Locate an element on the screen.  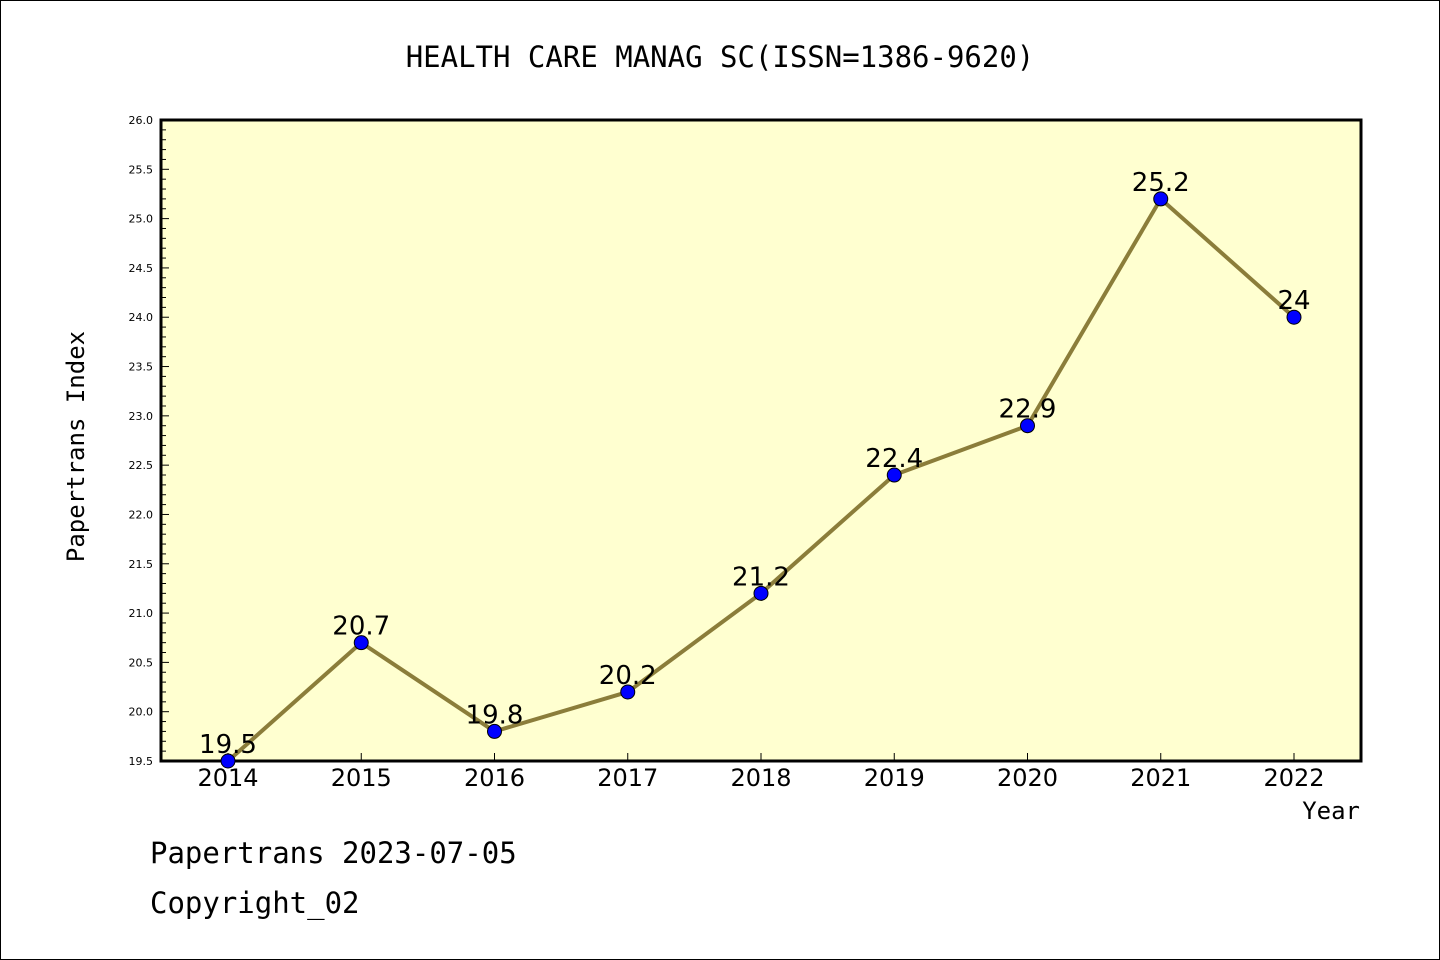
y-tick-label: 25.5 is located at coordinates (141, 169).